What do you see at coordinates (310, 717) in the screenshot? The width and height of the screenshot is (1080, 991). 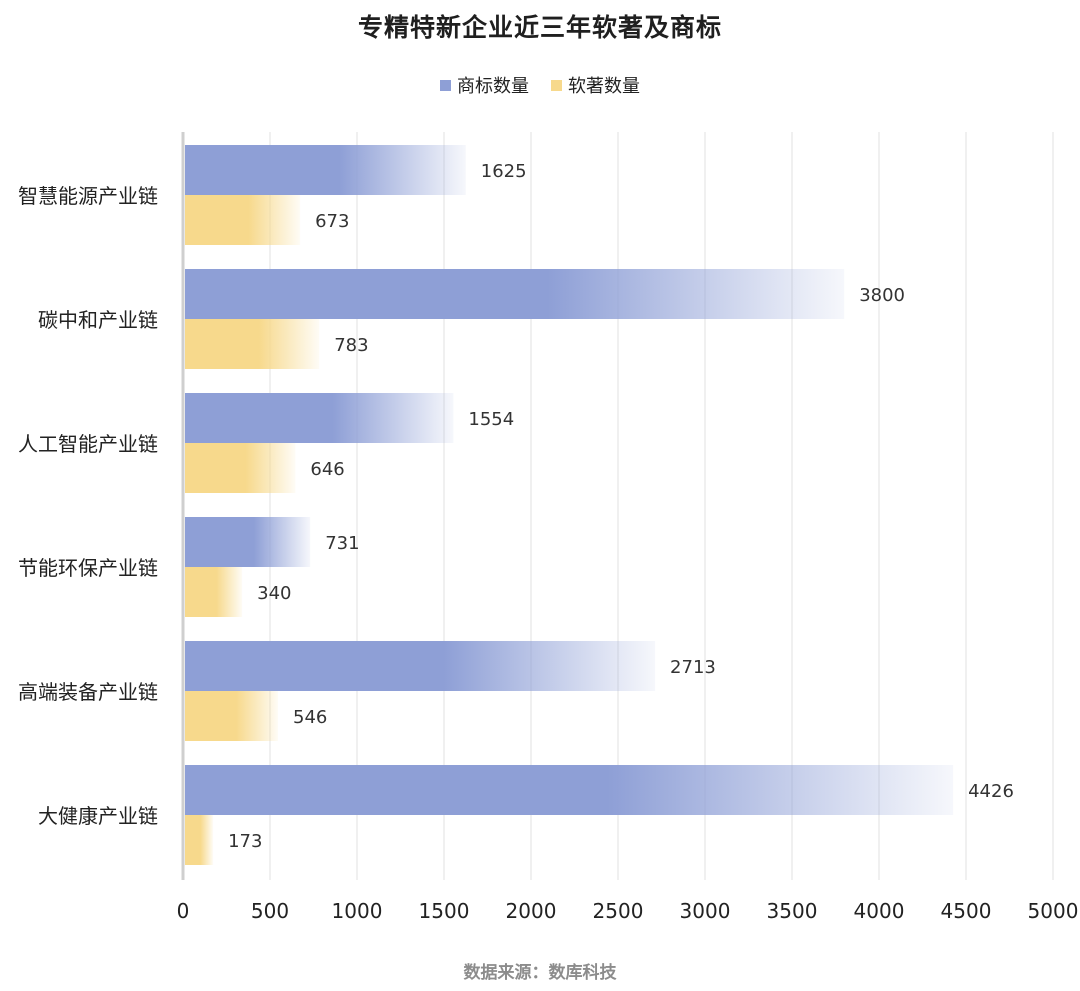 I see `value-label-software: 546` at bounding box center [310, 717].